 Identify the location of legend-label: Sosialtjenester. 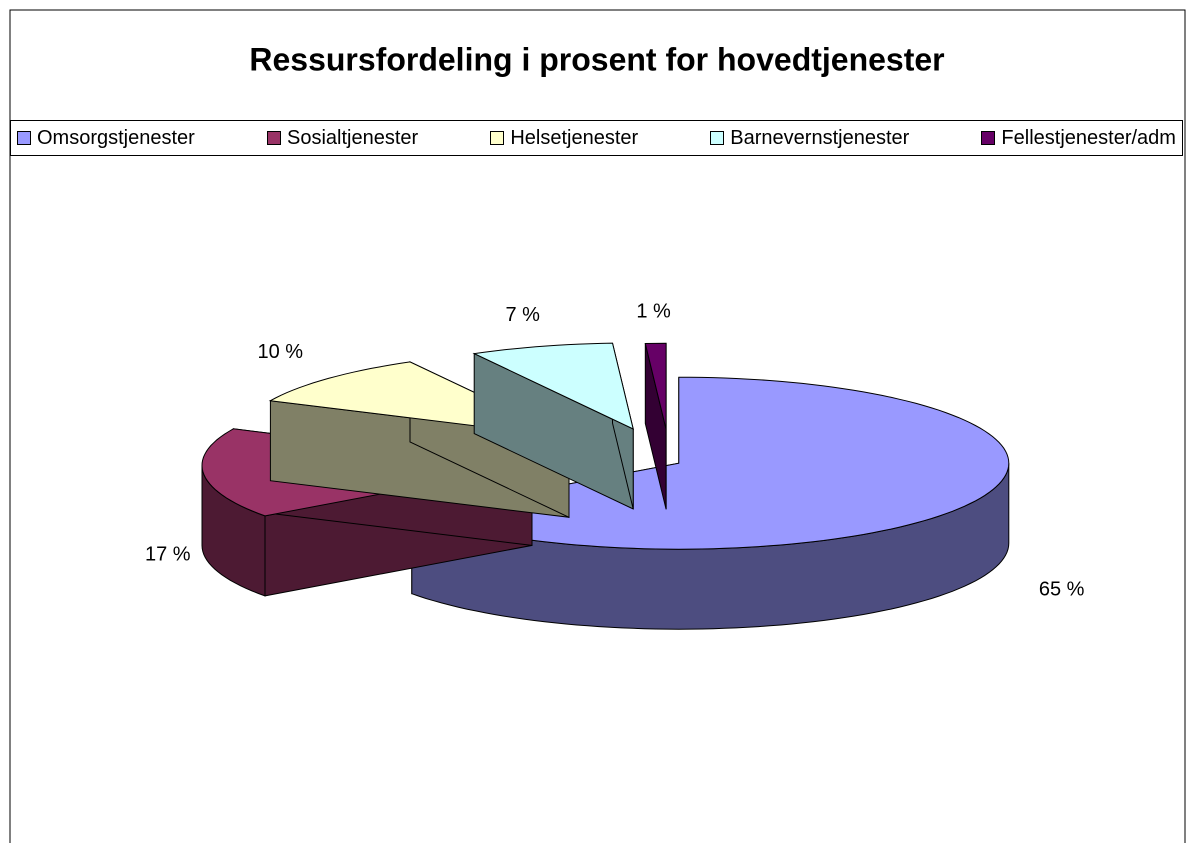
(352, 137).